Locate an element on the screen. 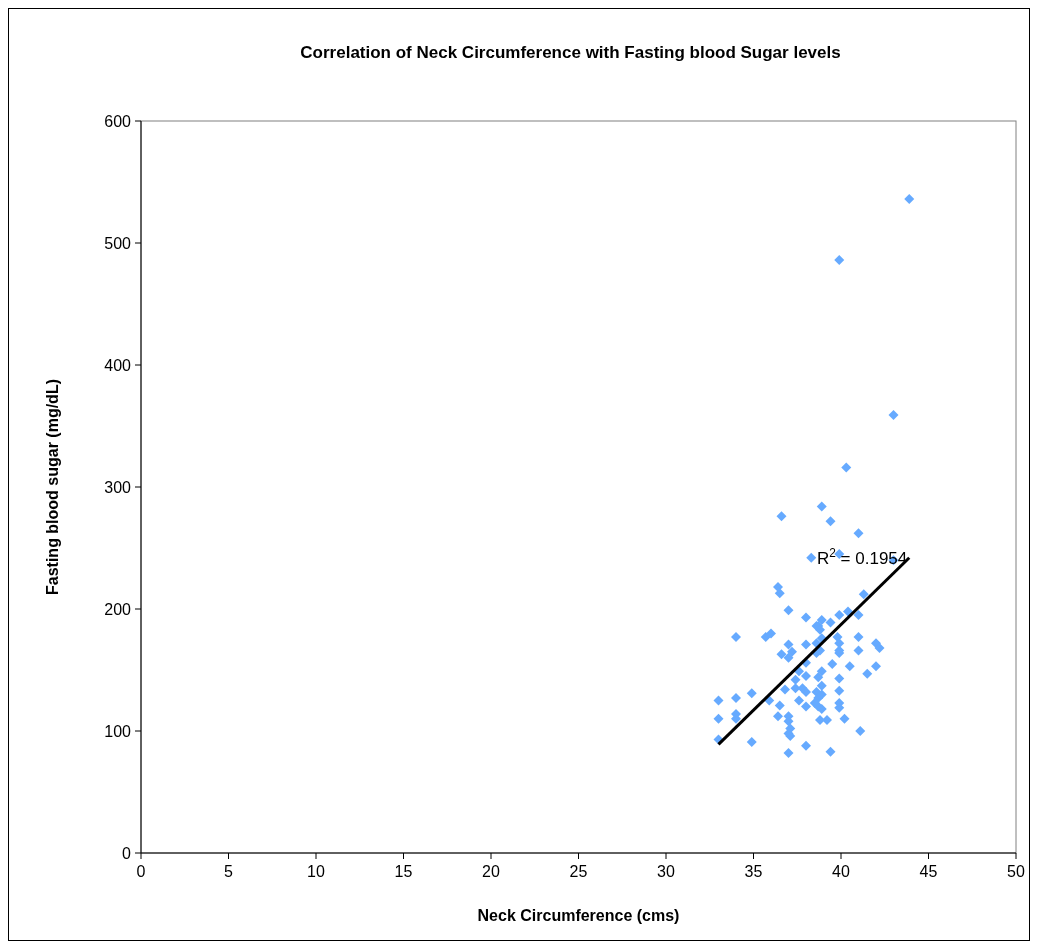 Image resolution: width=1038 pixels, height=949 pixels. y-tick-label: 0 is located at coordinates (127, 853).